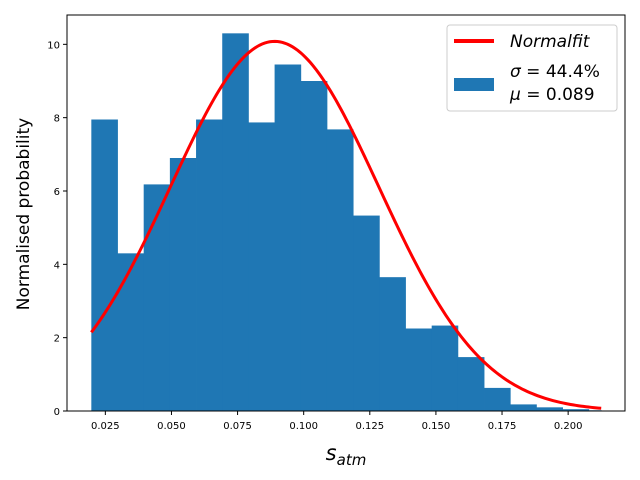 Image resolution: width=640 pixels, height=480 pixels. What do you see at coordinates (237, 426) in the screenshot?
I see `x-tick-label: 0.075` at bounding box center [237, 426].